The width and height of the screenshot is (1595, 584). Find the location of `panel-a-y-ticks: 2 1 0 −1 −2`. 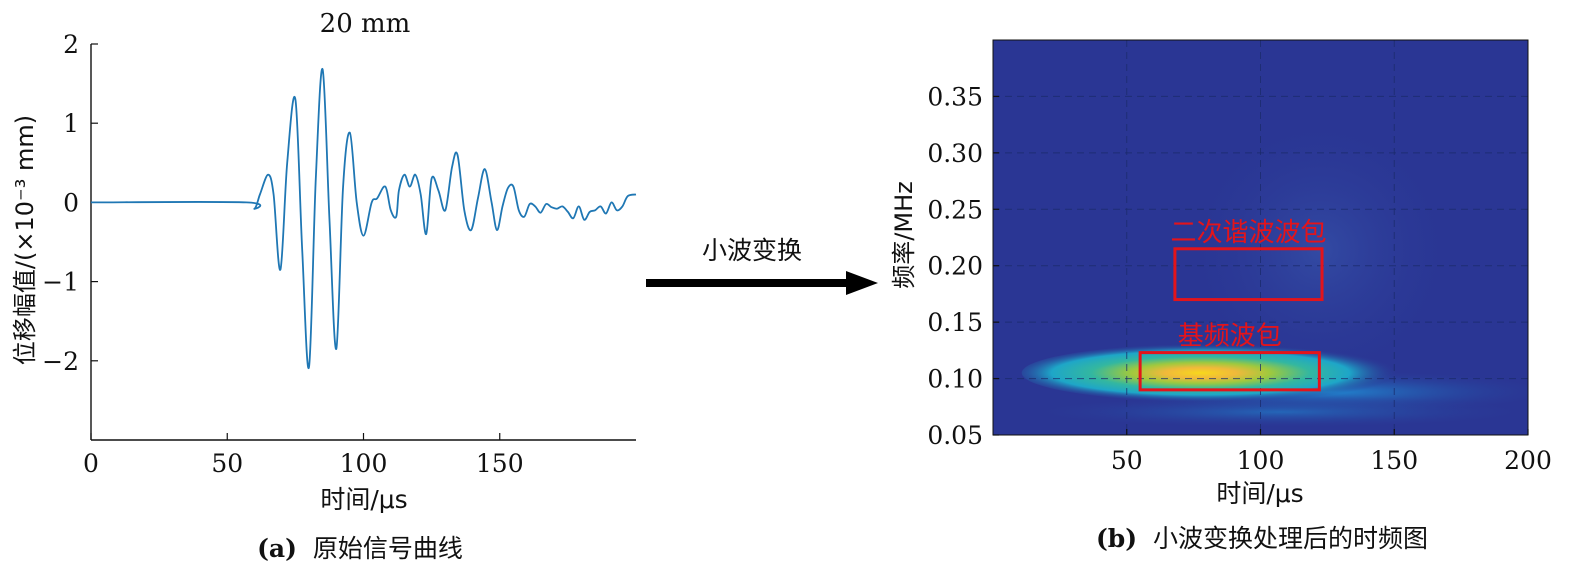

panel-a-y-ticks: 2 1 0 −1 −2 is located at coordinates (70, 203).